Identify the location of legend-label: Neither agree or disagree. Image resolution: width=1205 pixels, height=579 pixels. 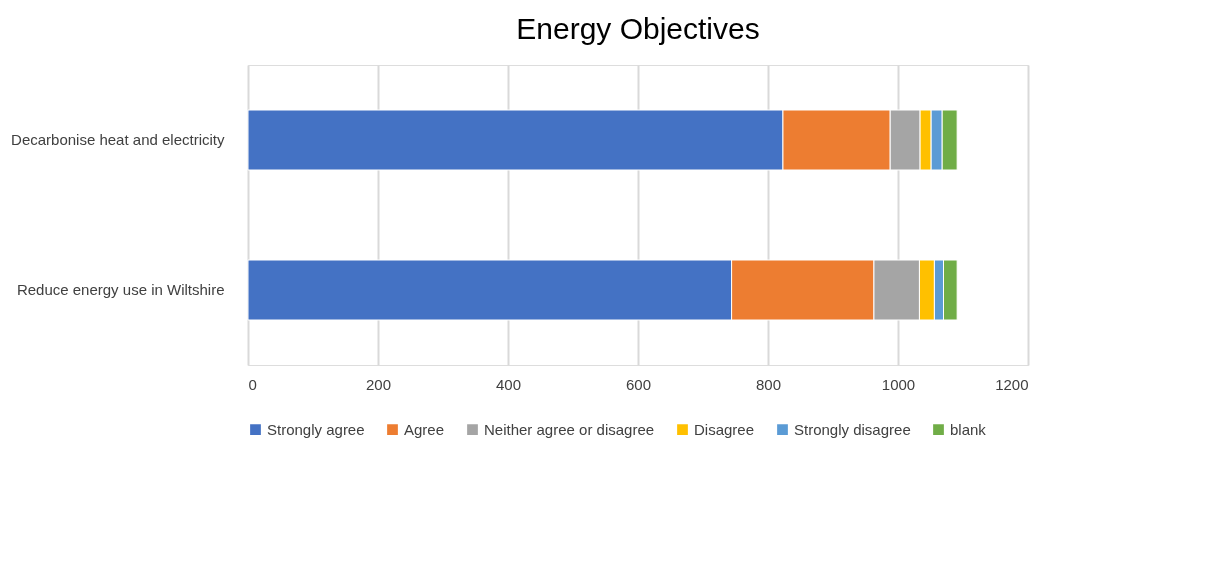
(569, 429).